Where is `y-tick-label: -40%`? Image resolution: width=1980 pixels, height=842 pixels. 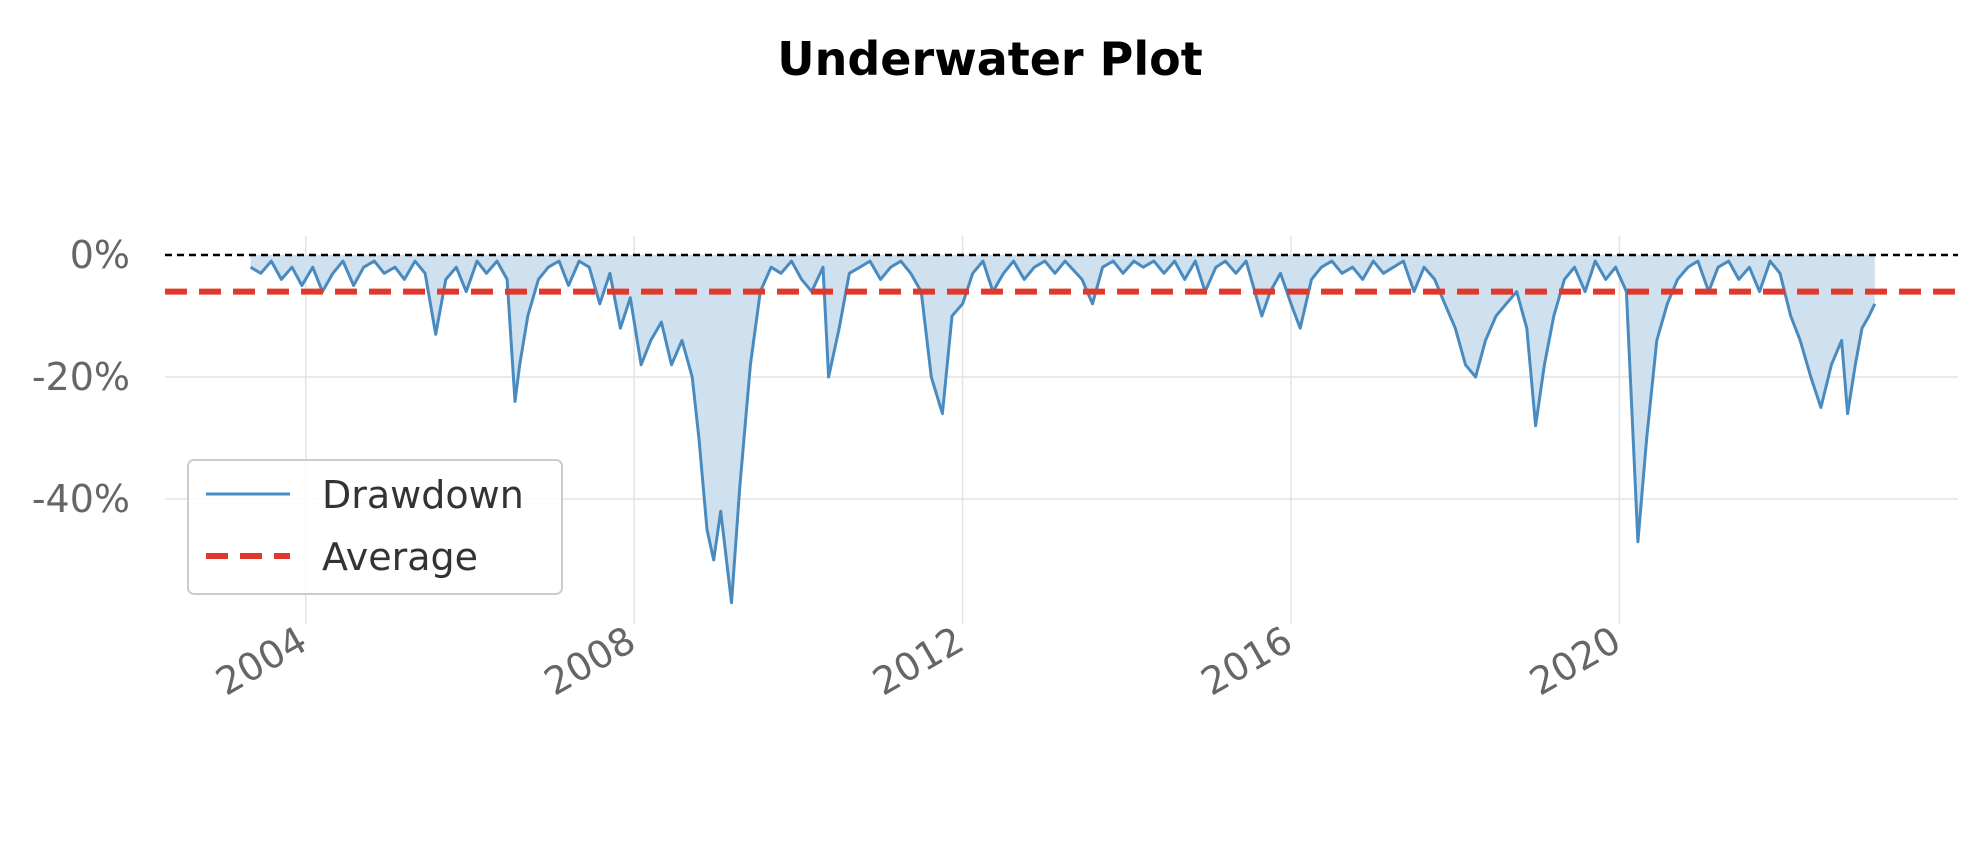 y-tick-label: -40% is located at coordinates (81, 499).